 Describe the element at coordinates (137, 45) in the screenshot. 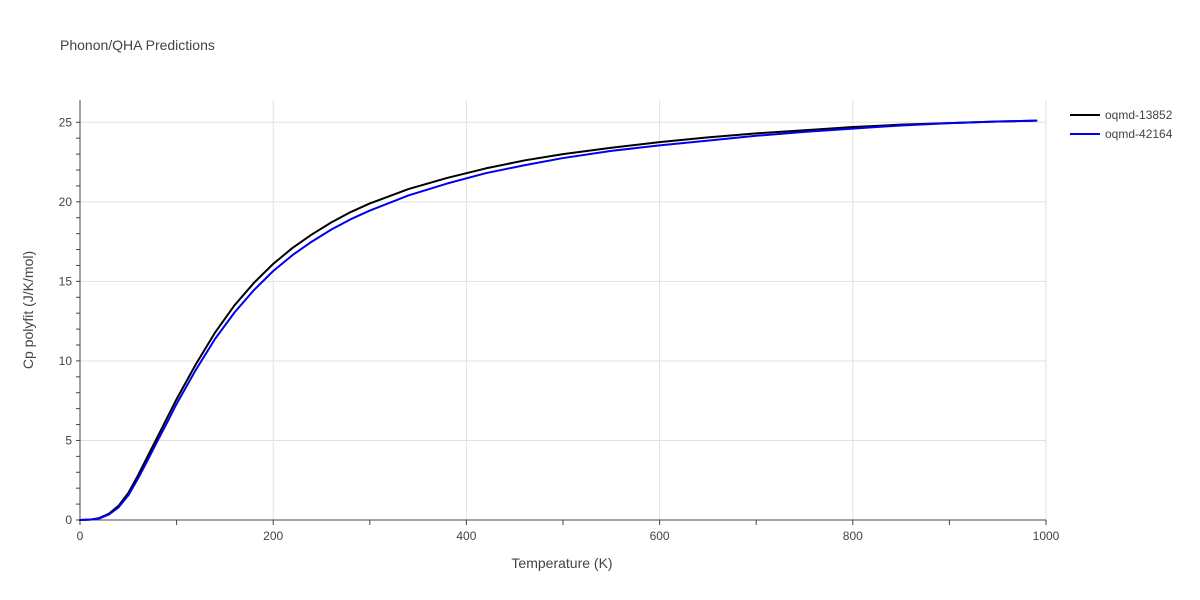

I see `chart-title: Phonon/QHA Predictions` at that location.